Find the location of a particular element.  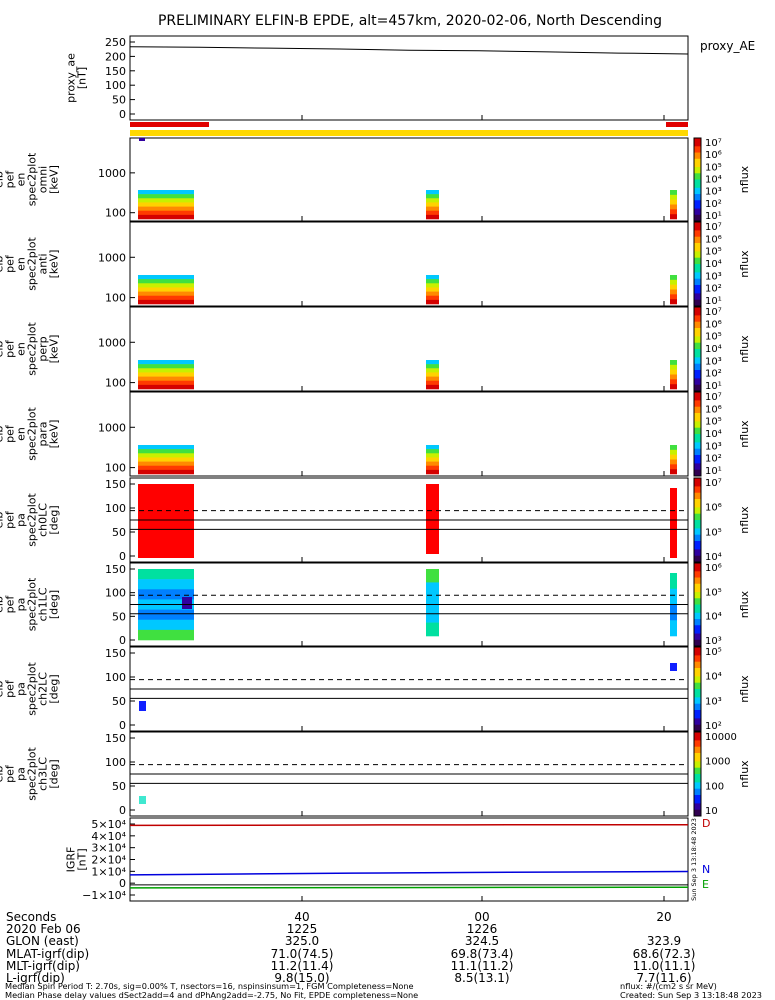

y-label-line: en is located at coordinates (21, 180).